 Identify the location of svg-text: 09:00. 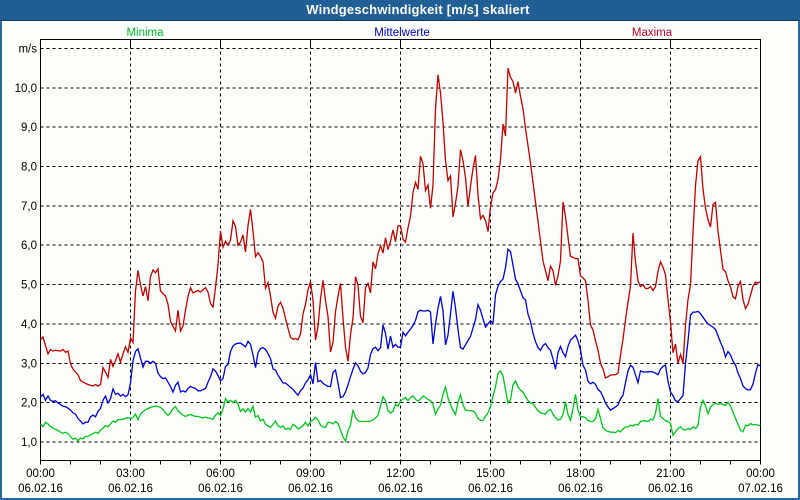
(310, 474).